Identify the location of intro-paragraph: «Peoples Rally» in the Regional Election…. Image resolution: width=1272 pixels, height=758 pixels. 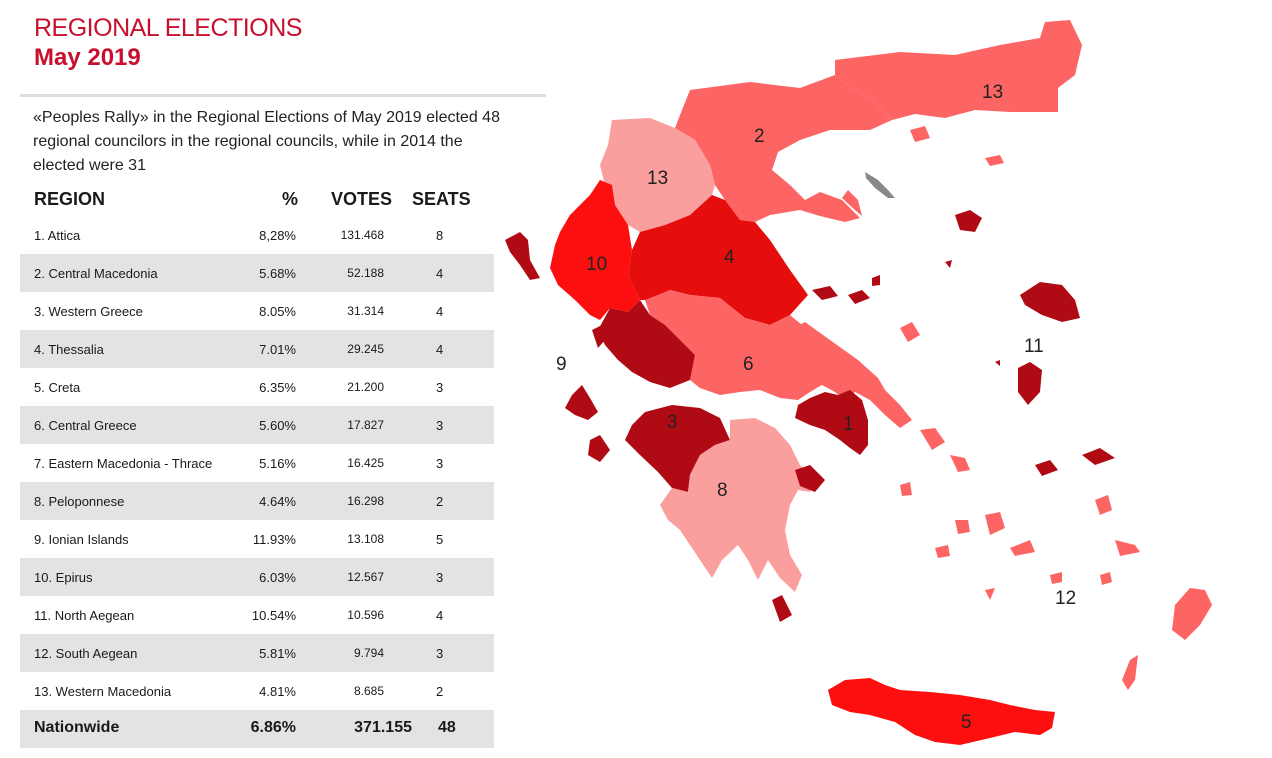
(266, 141).